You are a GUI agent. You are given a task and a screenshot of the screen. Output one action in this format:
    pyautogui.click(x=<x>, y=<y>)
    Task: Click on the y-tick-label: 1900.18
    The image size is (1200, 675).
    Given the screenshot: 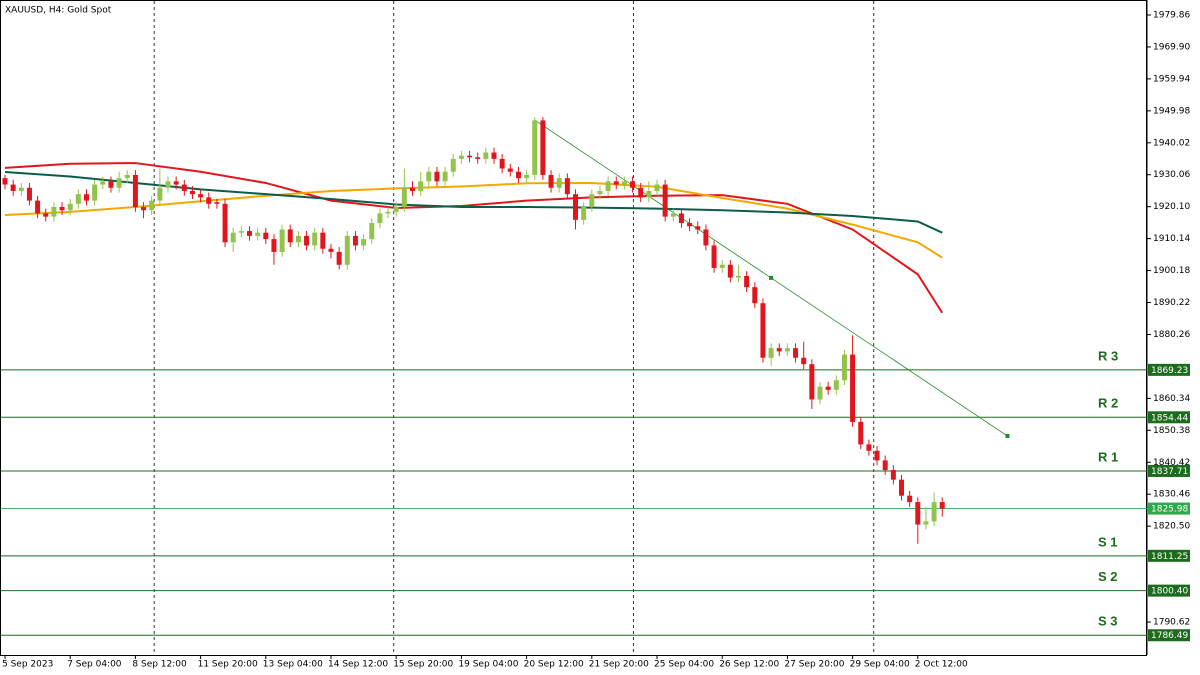 What is the action you would take?
    pyautogui.click(x=1171, y=271)
    